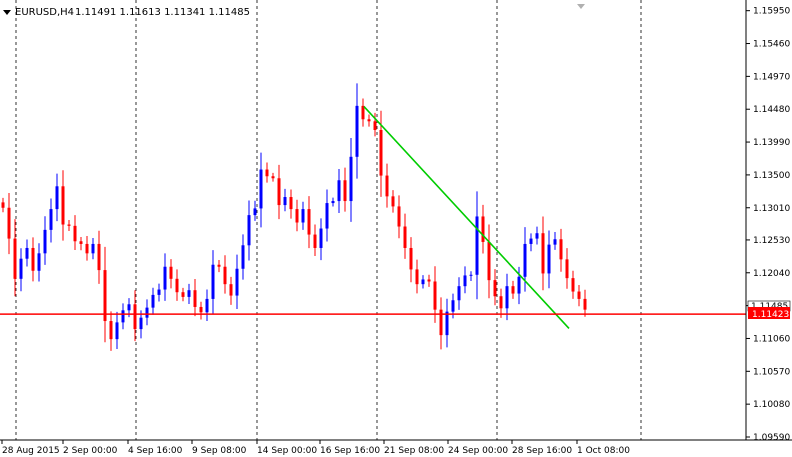 The width and height of the screenshot is (792, 457). What do you see at coordinates (603, 451) in the screenshot?
I see `time-tick-label: 1 Oct 08:00` at bounding box center [603, 451].